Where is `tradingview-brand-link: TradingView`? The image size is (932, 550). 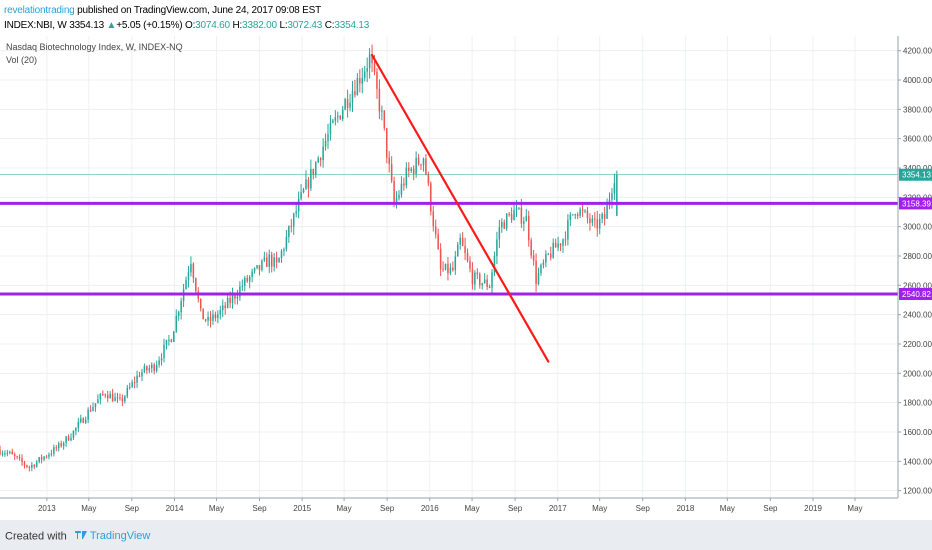
tradingview-brand-link: TradingView is located at coordinates (120, 536).